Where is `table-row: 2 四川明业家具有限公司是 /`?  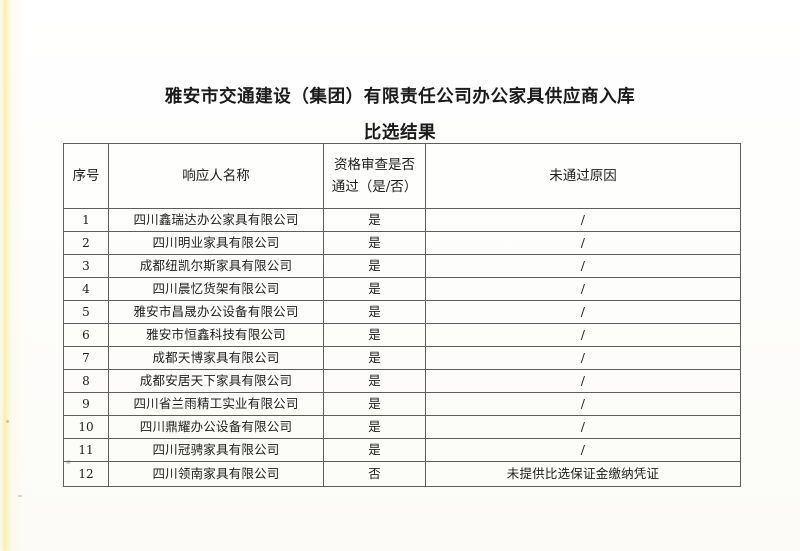
table-row: 2 四川明业家具有限公司是 / is located at coordinates (402, 243).